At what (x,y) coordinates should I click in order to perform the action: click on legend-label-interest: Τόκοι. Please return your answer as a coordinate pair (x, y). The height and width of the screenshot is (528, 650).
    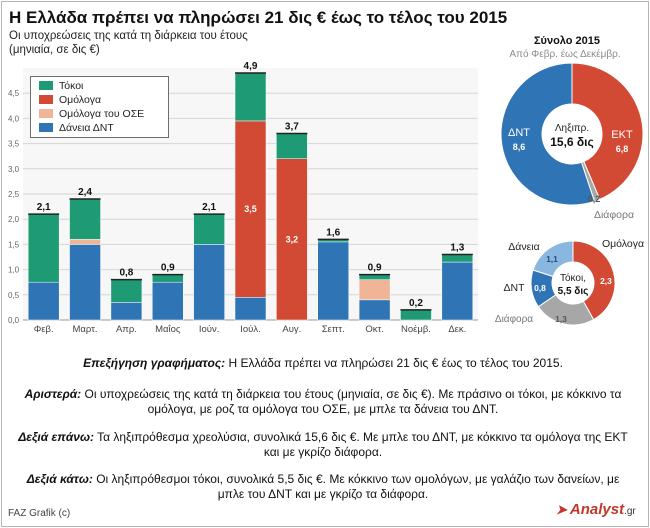
    Looking at the image, I should click on (71, 86).